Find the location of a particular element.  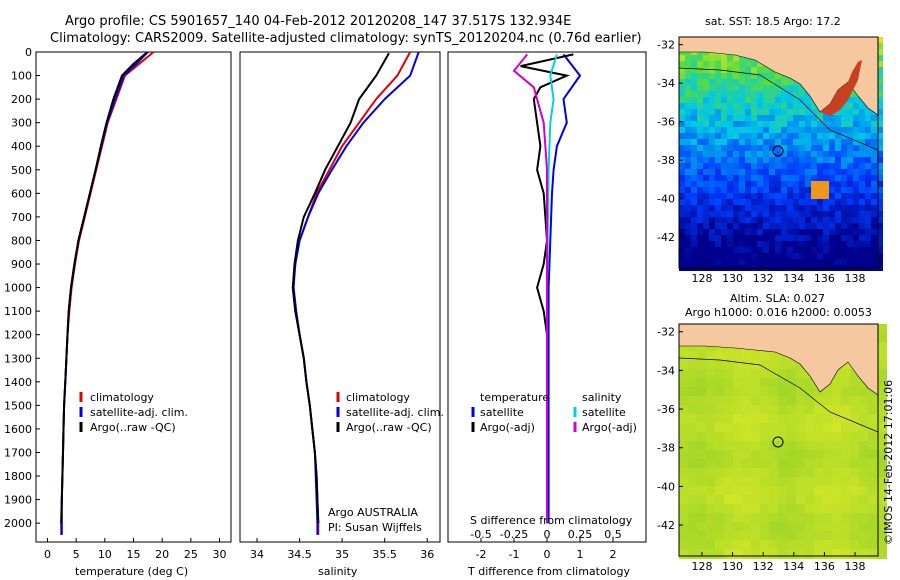

lon-tick-label: 132 is located at coordinates (763, 566).